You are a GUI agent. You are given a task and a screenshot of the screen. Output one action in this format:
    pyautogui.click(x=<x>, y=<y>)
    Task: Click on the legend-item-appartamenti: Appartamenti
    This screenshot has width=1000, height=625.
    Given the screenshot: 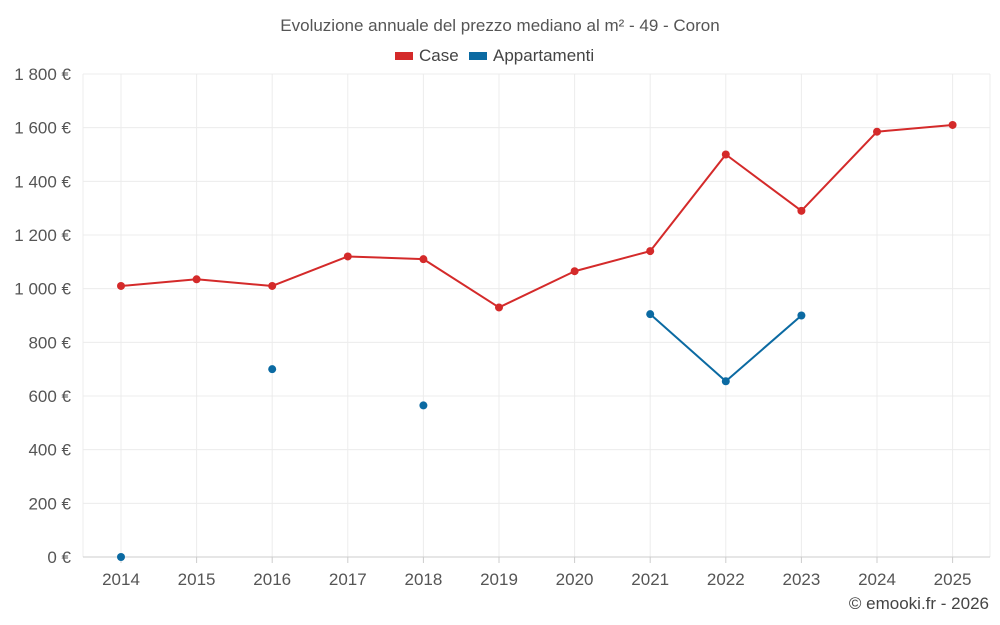 What is the action you would take?
    pyautogui.click(x=531, y=55)
    